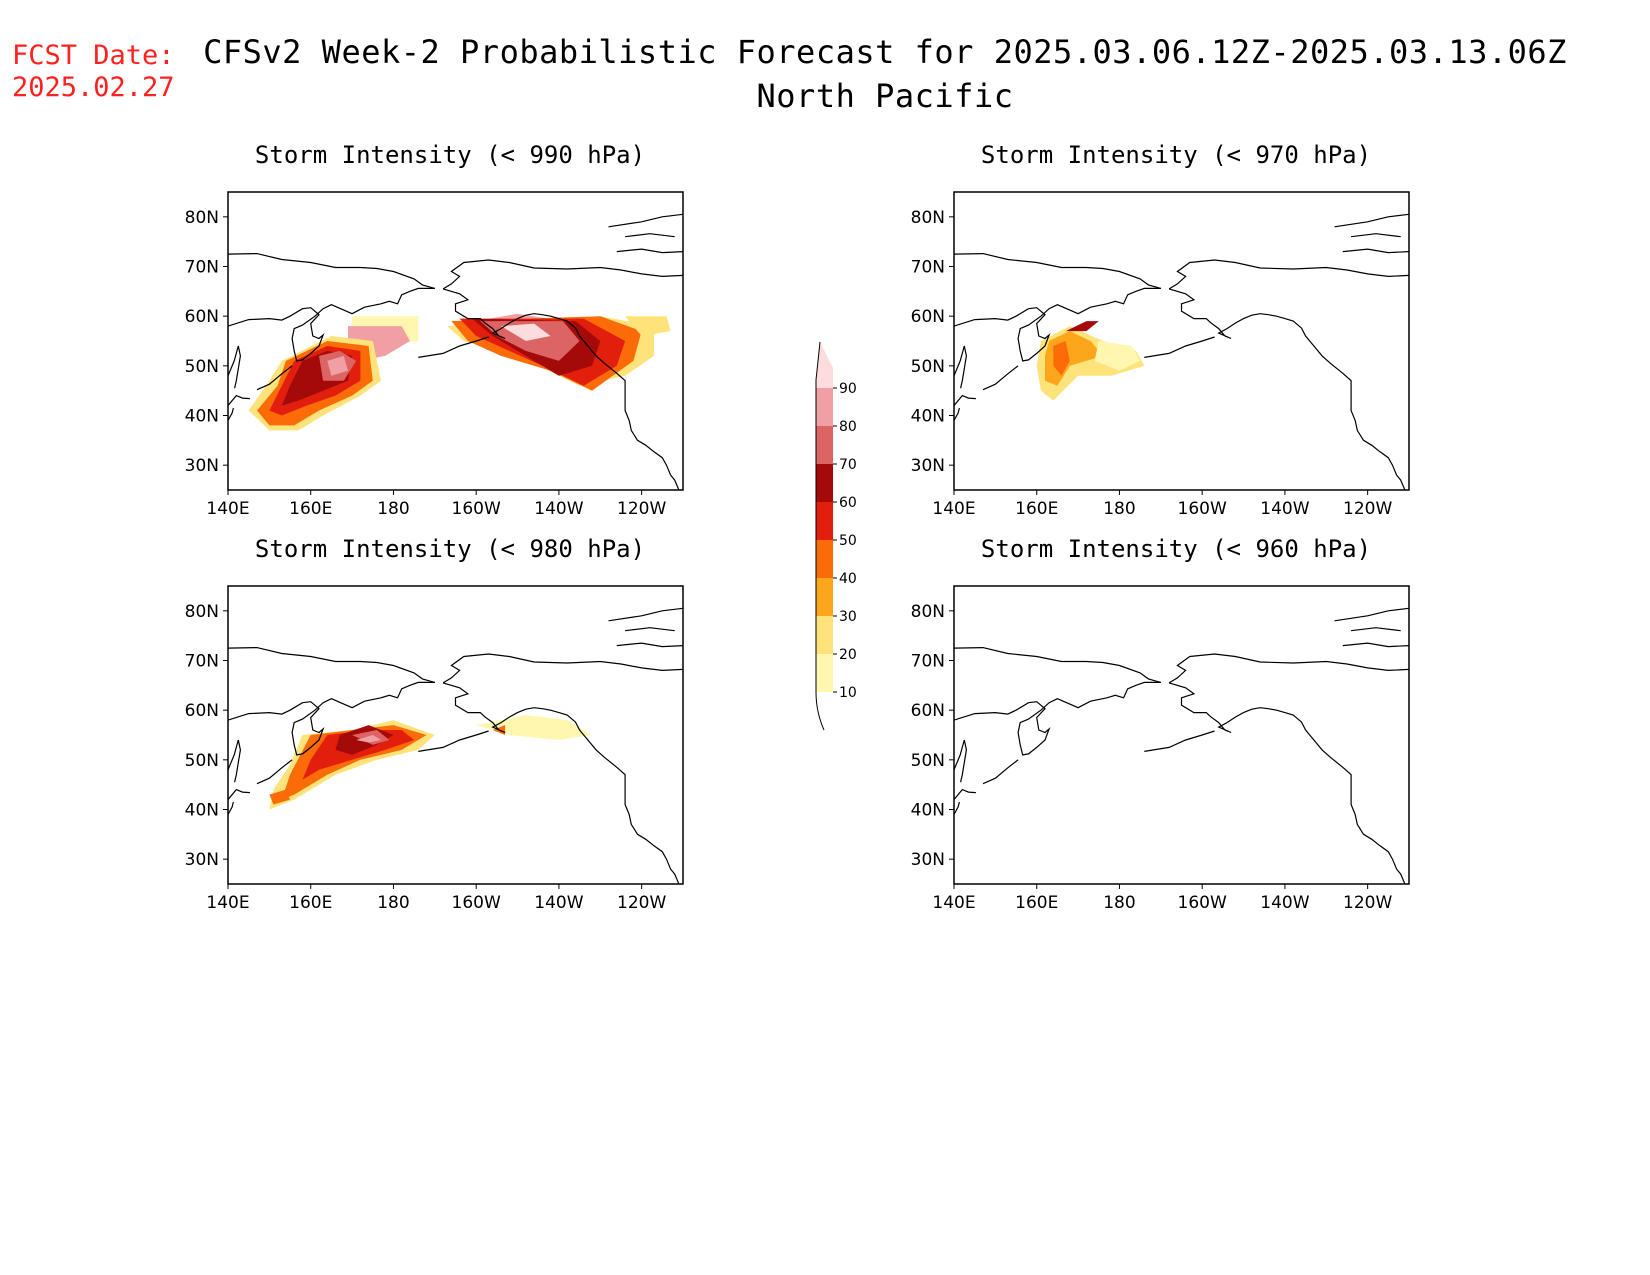  I want to click on colorbar-label: 30, so click(848, 617).